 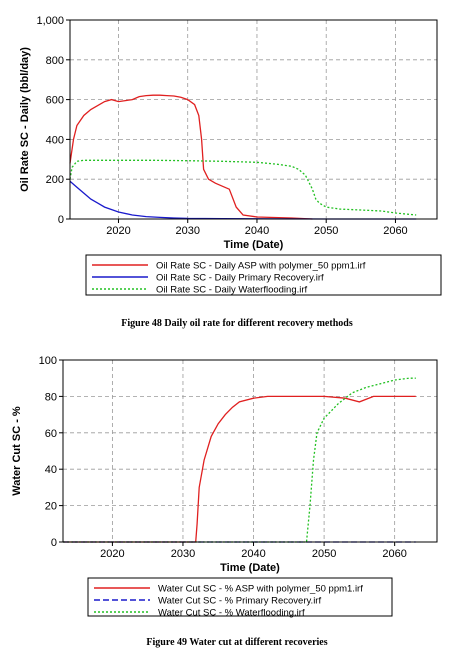 I want to click on y-tick-label: 1,000, so click(x=50, y=21).